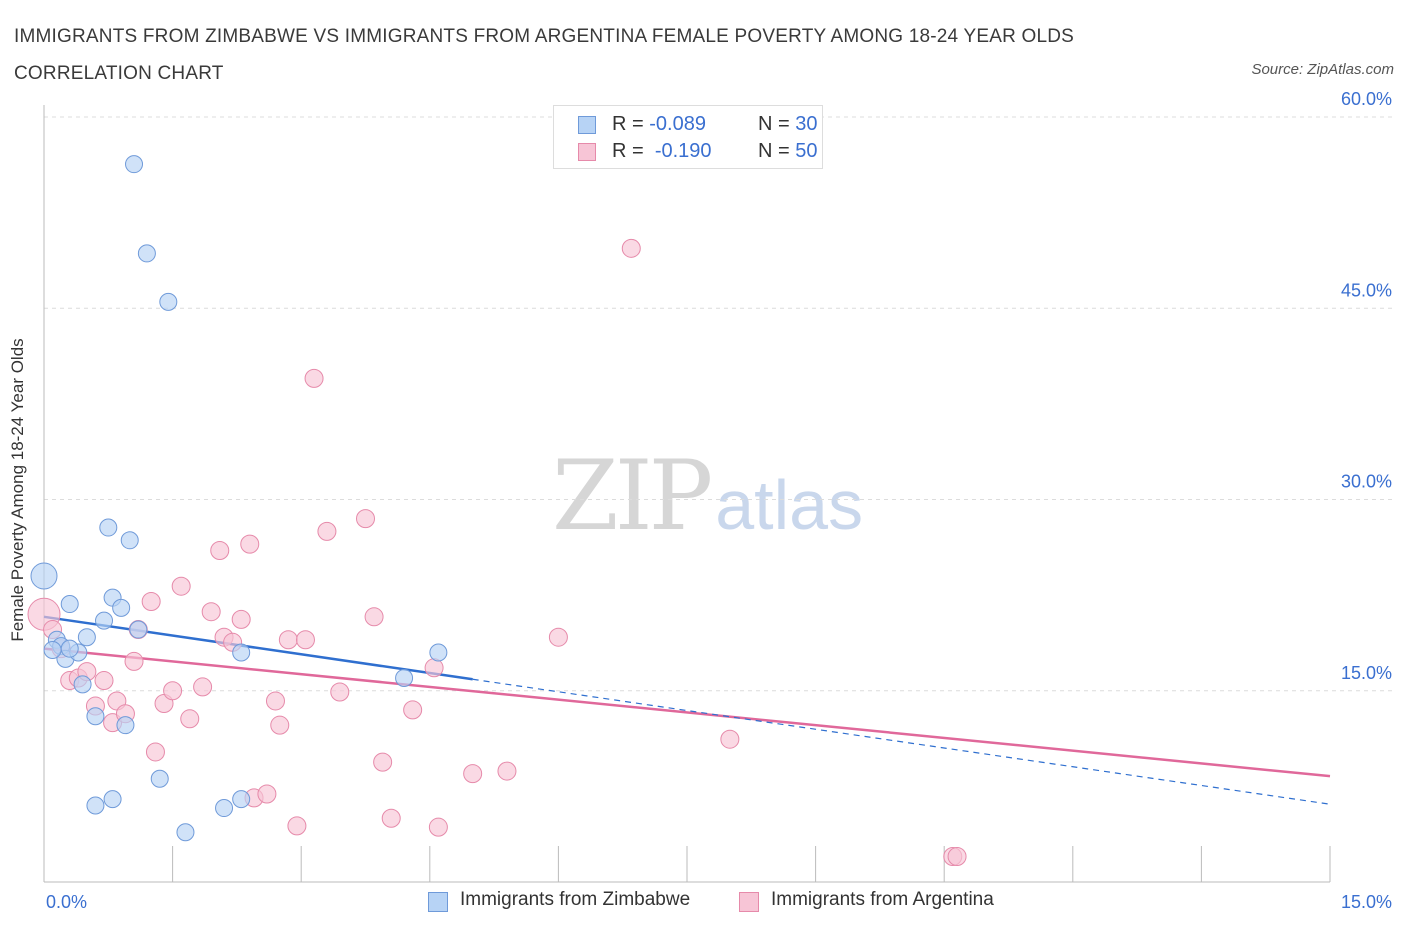  I want to click on watermark-atlas: atlas, so click(789, 505).